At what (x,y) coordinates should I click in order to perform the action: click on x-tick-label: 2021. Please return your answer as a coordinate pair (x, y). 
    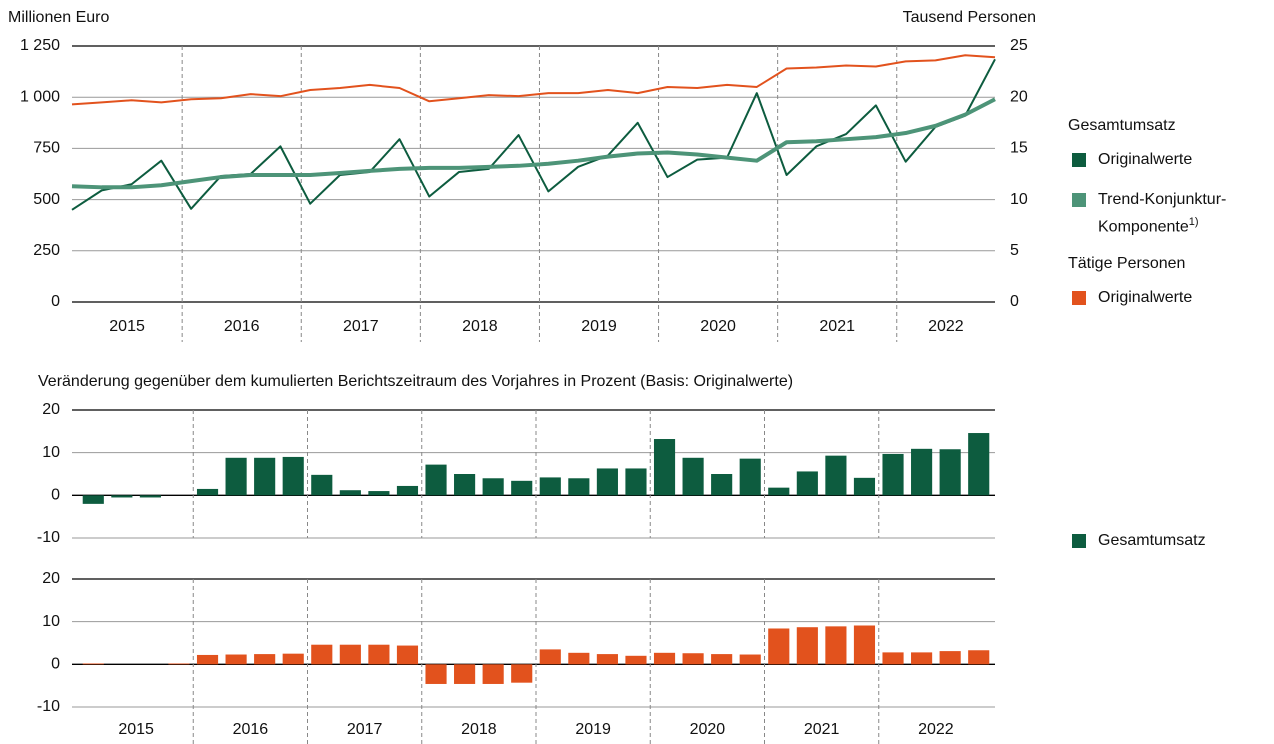
    Looking at the image, I should click on (822, 729).